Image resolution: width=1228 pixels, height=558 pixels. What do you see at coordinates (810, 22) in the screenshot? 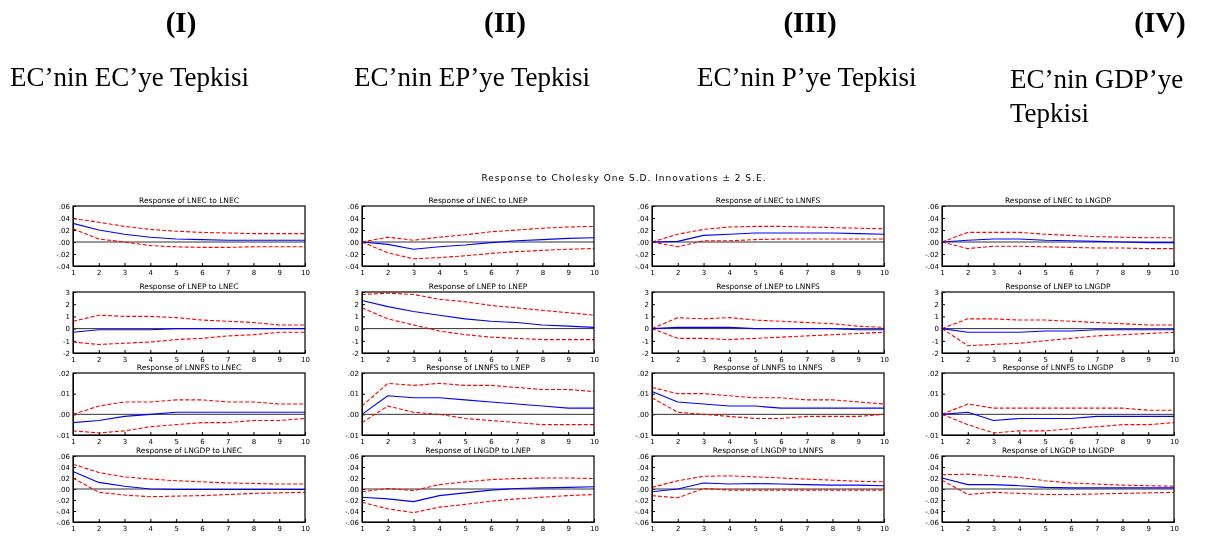
I see `text: (III)` at bounding box center [810, 22].